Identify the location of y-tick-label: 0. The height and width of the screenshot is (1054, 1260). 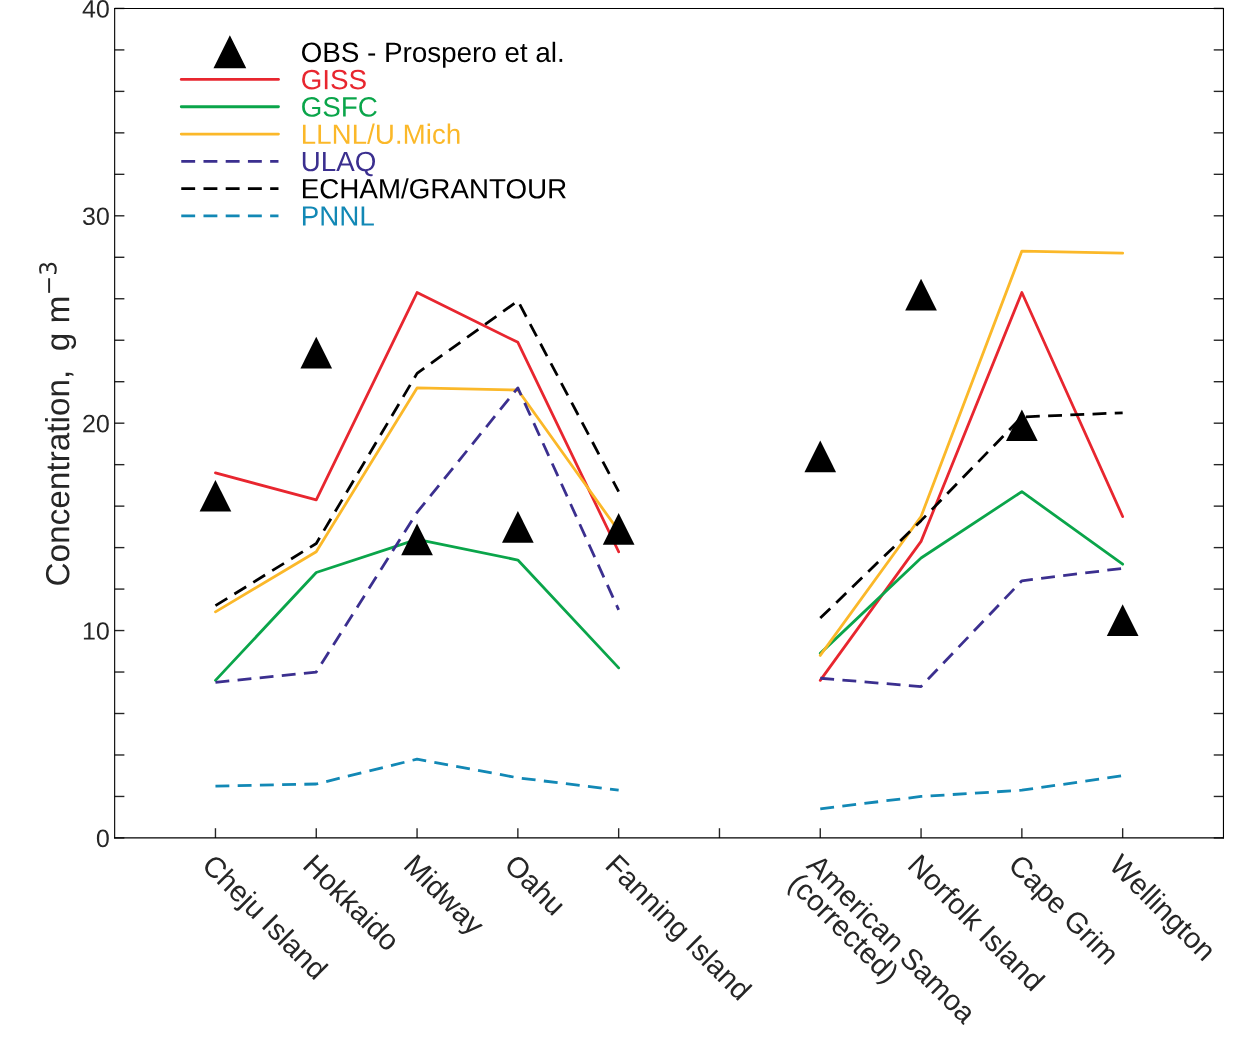
(102, 838).